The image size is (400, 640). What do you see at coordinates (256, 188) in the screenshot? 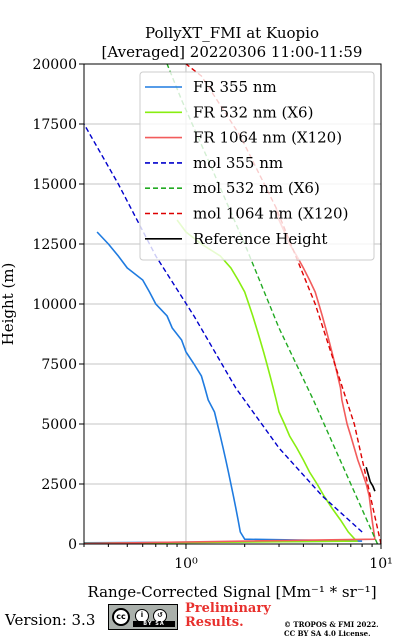
I see `legend-label: mol 532 nm (X6)` at bounding box center [256, 188].